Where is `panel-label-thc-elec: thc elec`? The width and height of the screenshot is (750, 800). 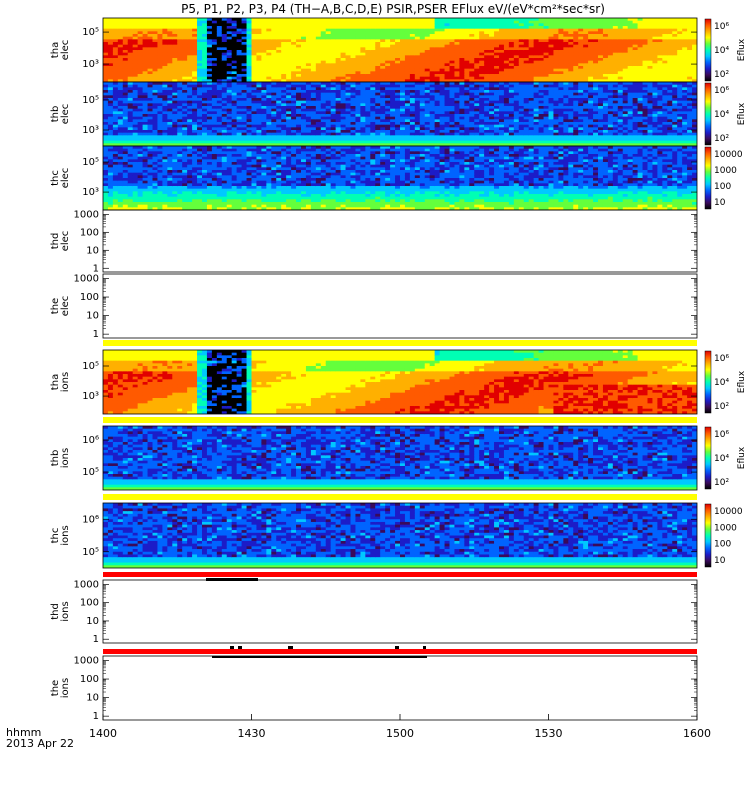 panel-label-thc-elec: thc elec is located at coordinates (60, 178).